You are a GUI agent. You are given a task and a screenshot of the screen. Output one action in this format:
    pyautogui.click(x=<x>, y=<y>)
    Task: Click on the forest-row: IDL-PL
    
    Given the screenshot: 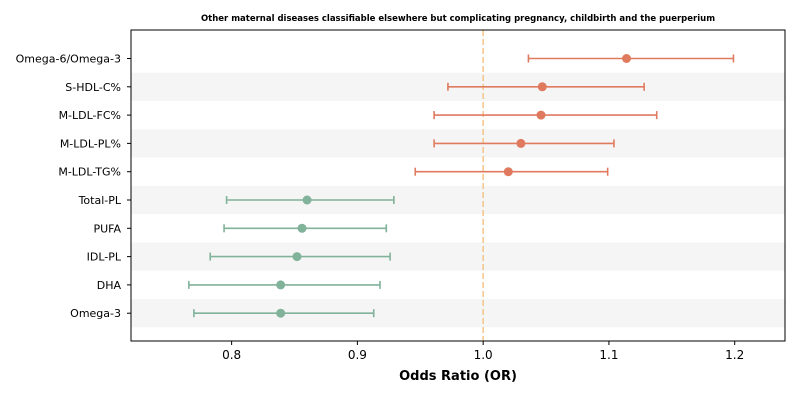 What is the action you would take?
    pyautogui.click(x=239, y=257)
    